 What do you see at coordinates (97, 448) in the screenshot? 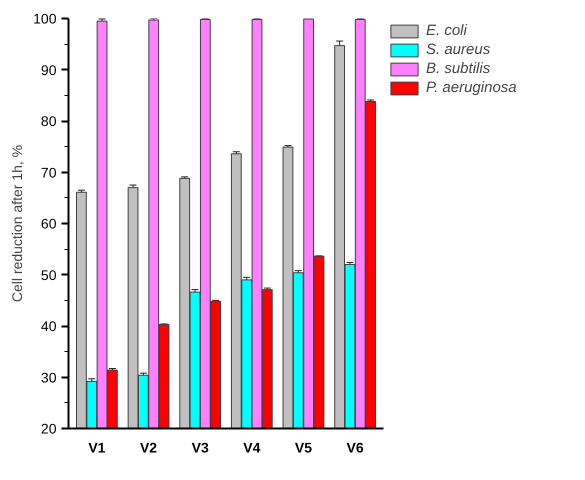
I see `x-tick-label: V1` at bounding box center [97, 448].